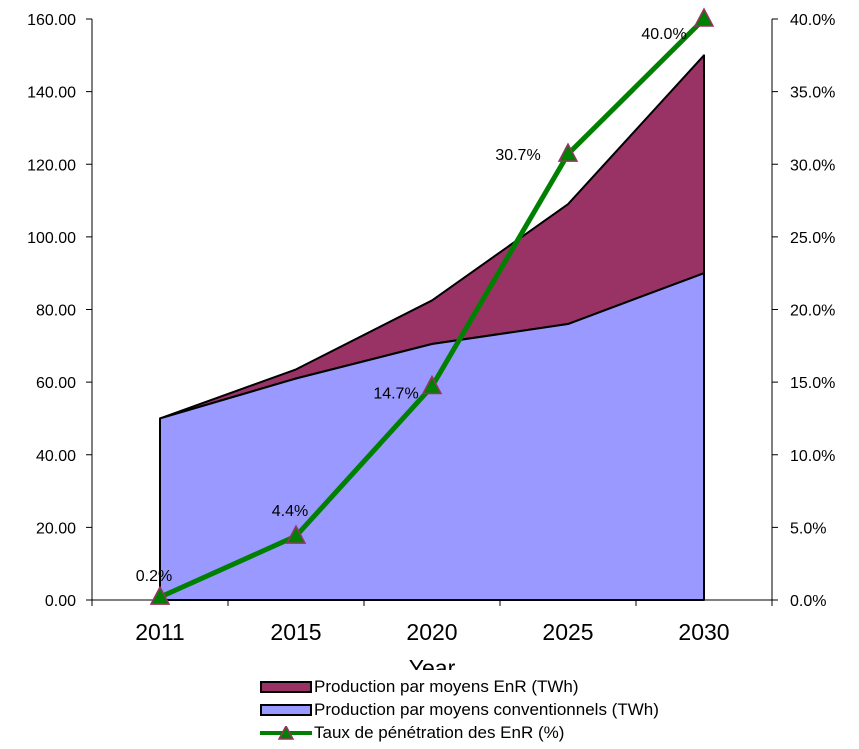 The height and width of the screenshot is (749, 859). Describe the element at coordinates (812, 238) in the screenshot. I see `y-tick-label-right: 25.0%` at that location.